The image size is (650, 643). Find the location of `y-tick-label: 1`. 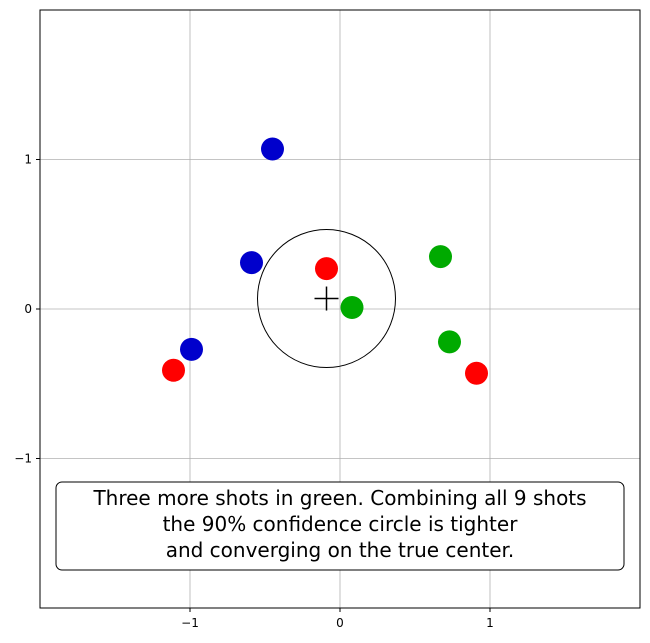

y-tick-label: 1 is located at coordinates (28, 160).